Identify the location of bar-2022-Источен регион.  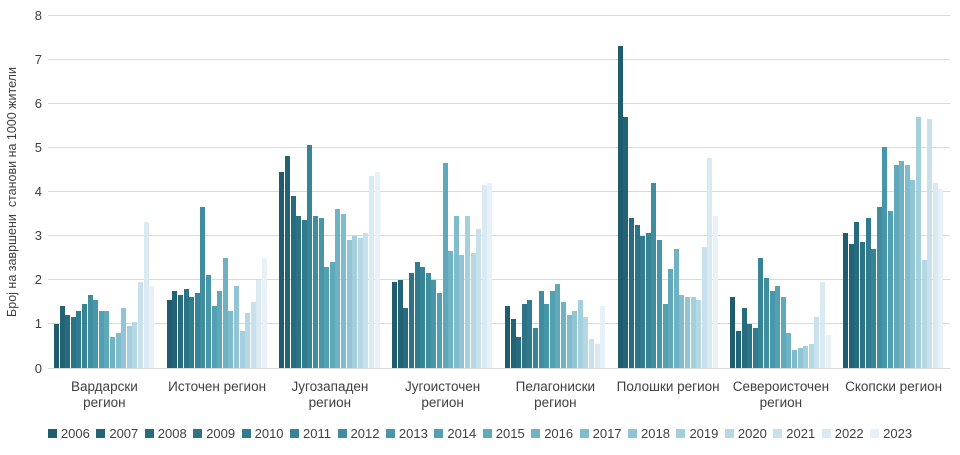
(259, 323).